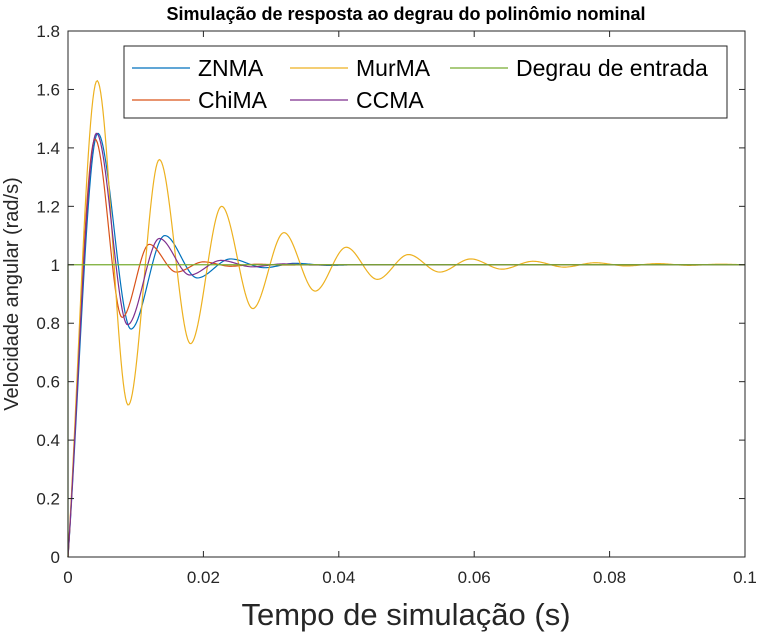  What do you see at coordinates (233, 100) in the screenshot?
I see `legend-label: ChiMA` at bounding box center [233, 100].